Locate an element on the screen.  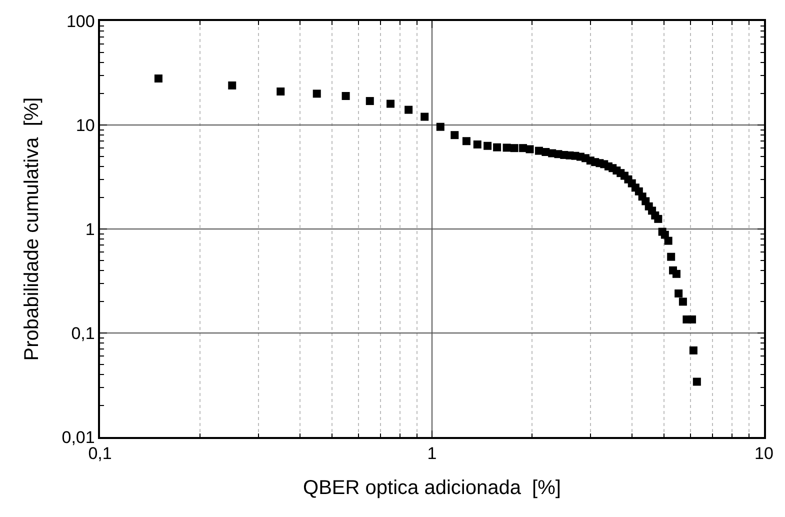
x-tick-label: 1 is located at coordinates (432, 454).